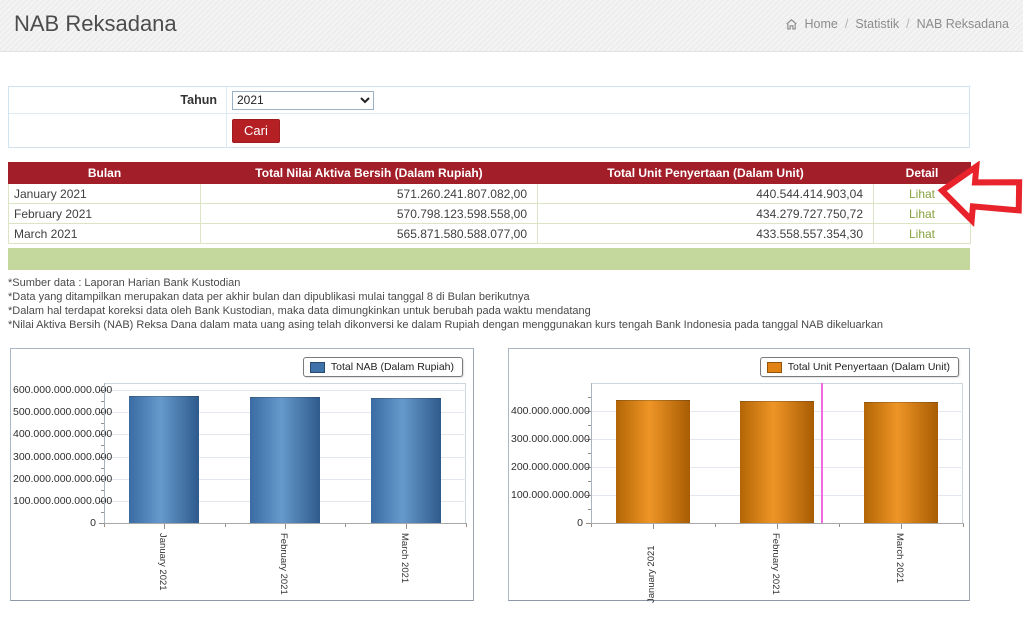 The height and width of the screenshot is (621, 1023). I want to click on chart-legend: Total NAB (Dalam Rupiah), so click(382, 367).